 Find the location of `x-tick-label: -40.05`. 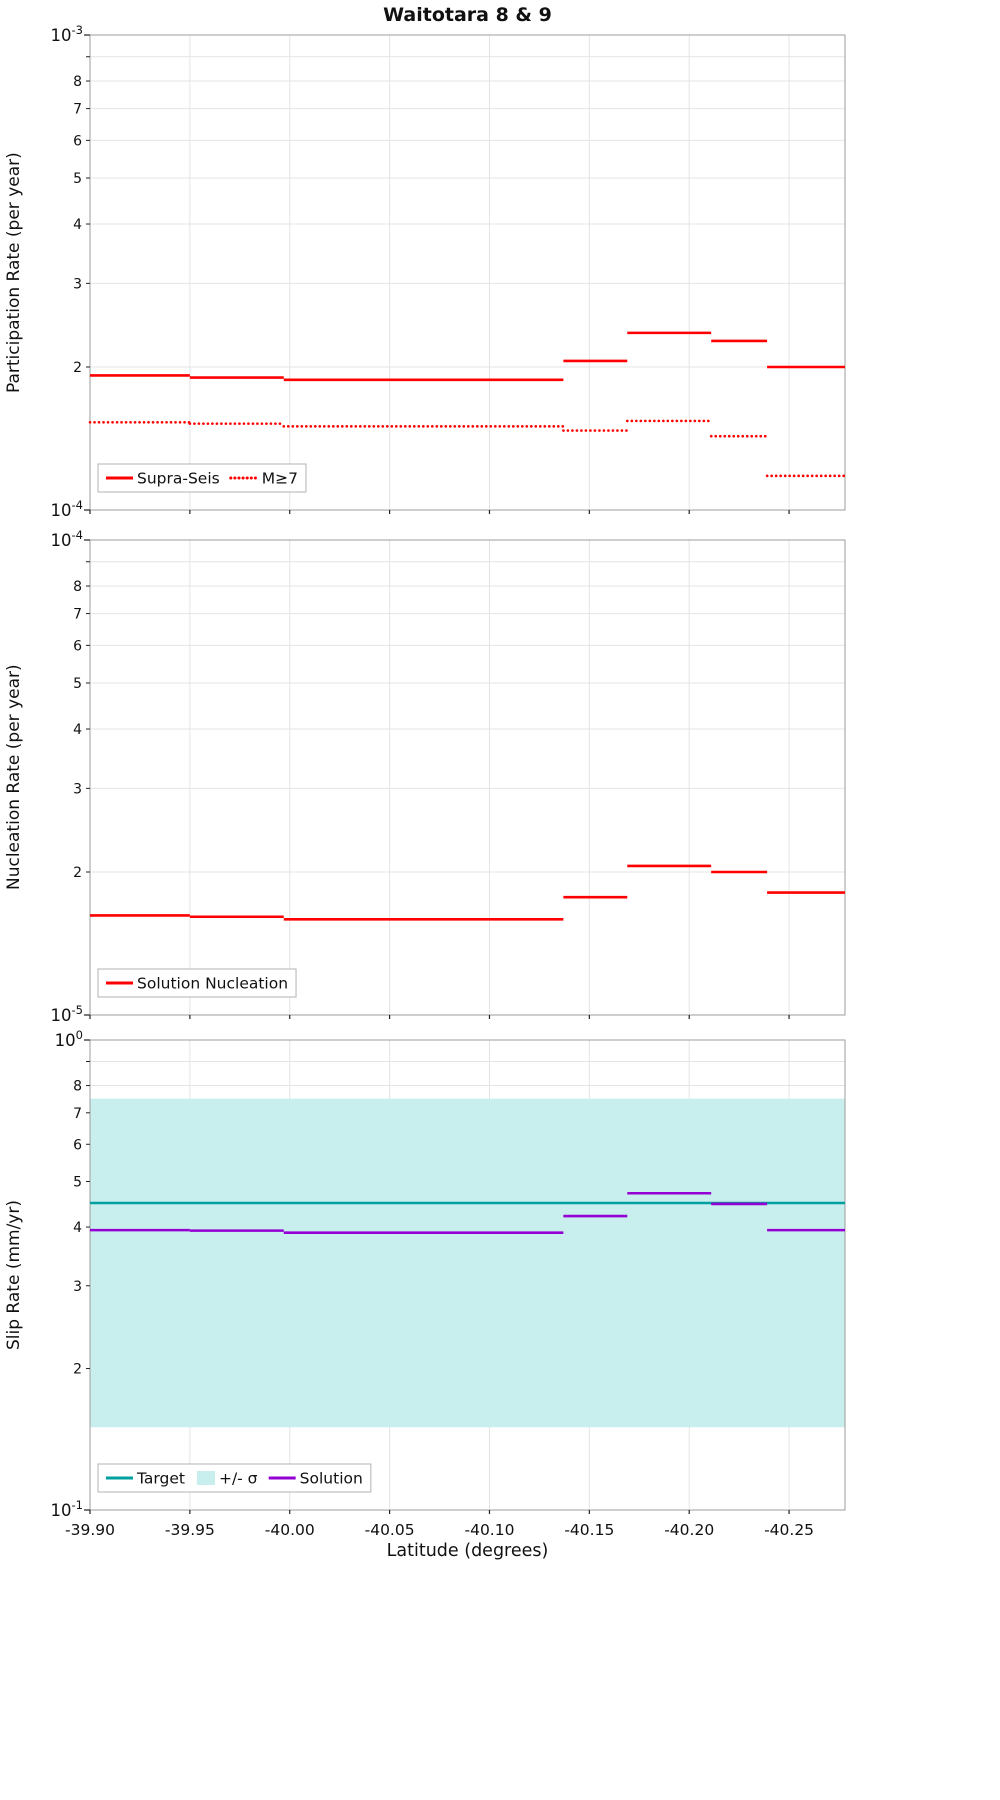

x-tick-label: -40.05 is located at coordinates (390, 1530).